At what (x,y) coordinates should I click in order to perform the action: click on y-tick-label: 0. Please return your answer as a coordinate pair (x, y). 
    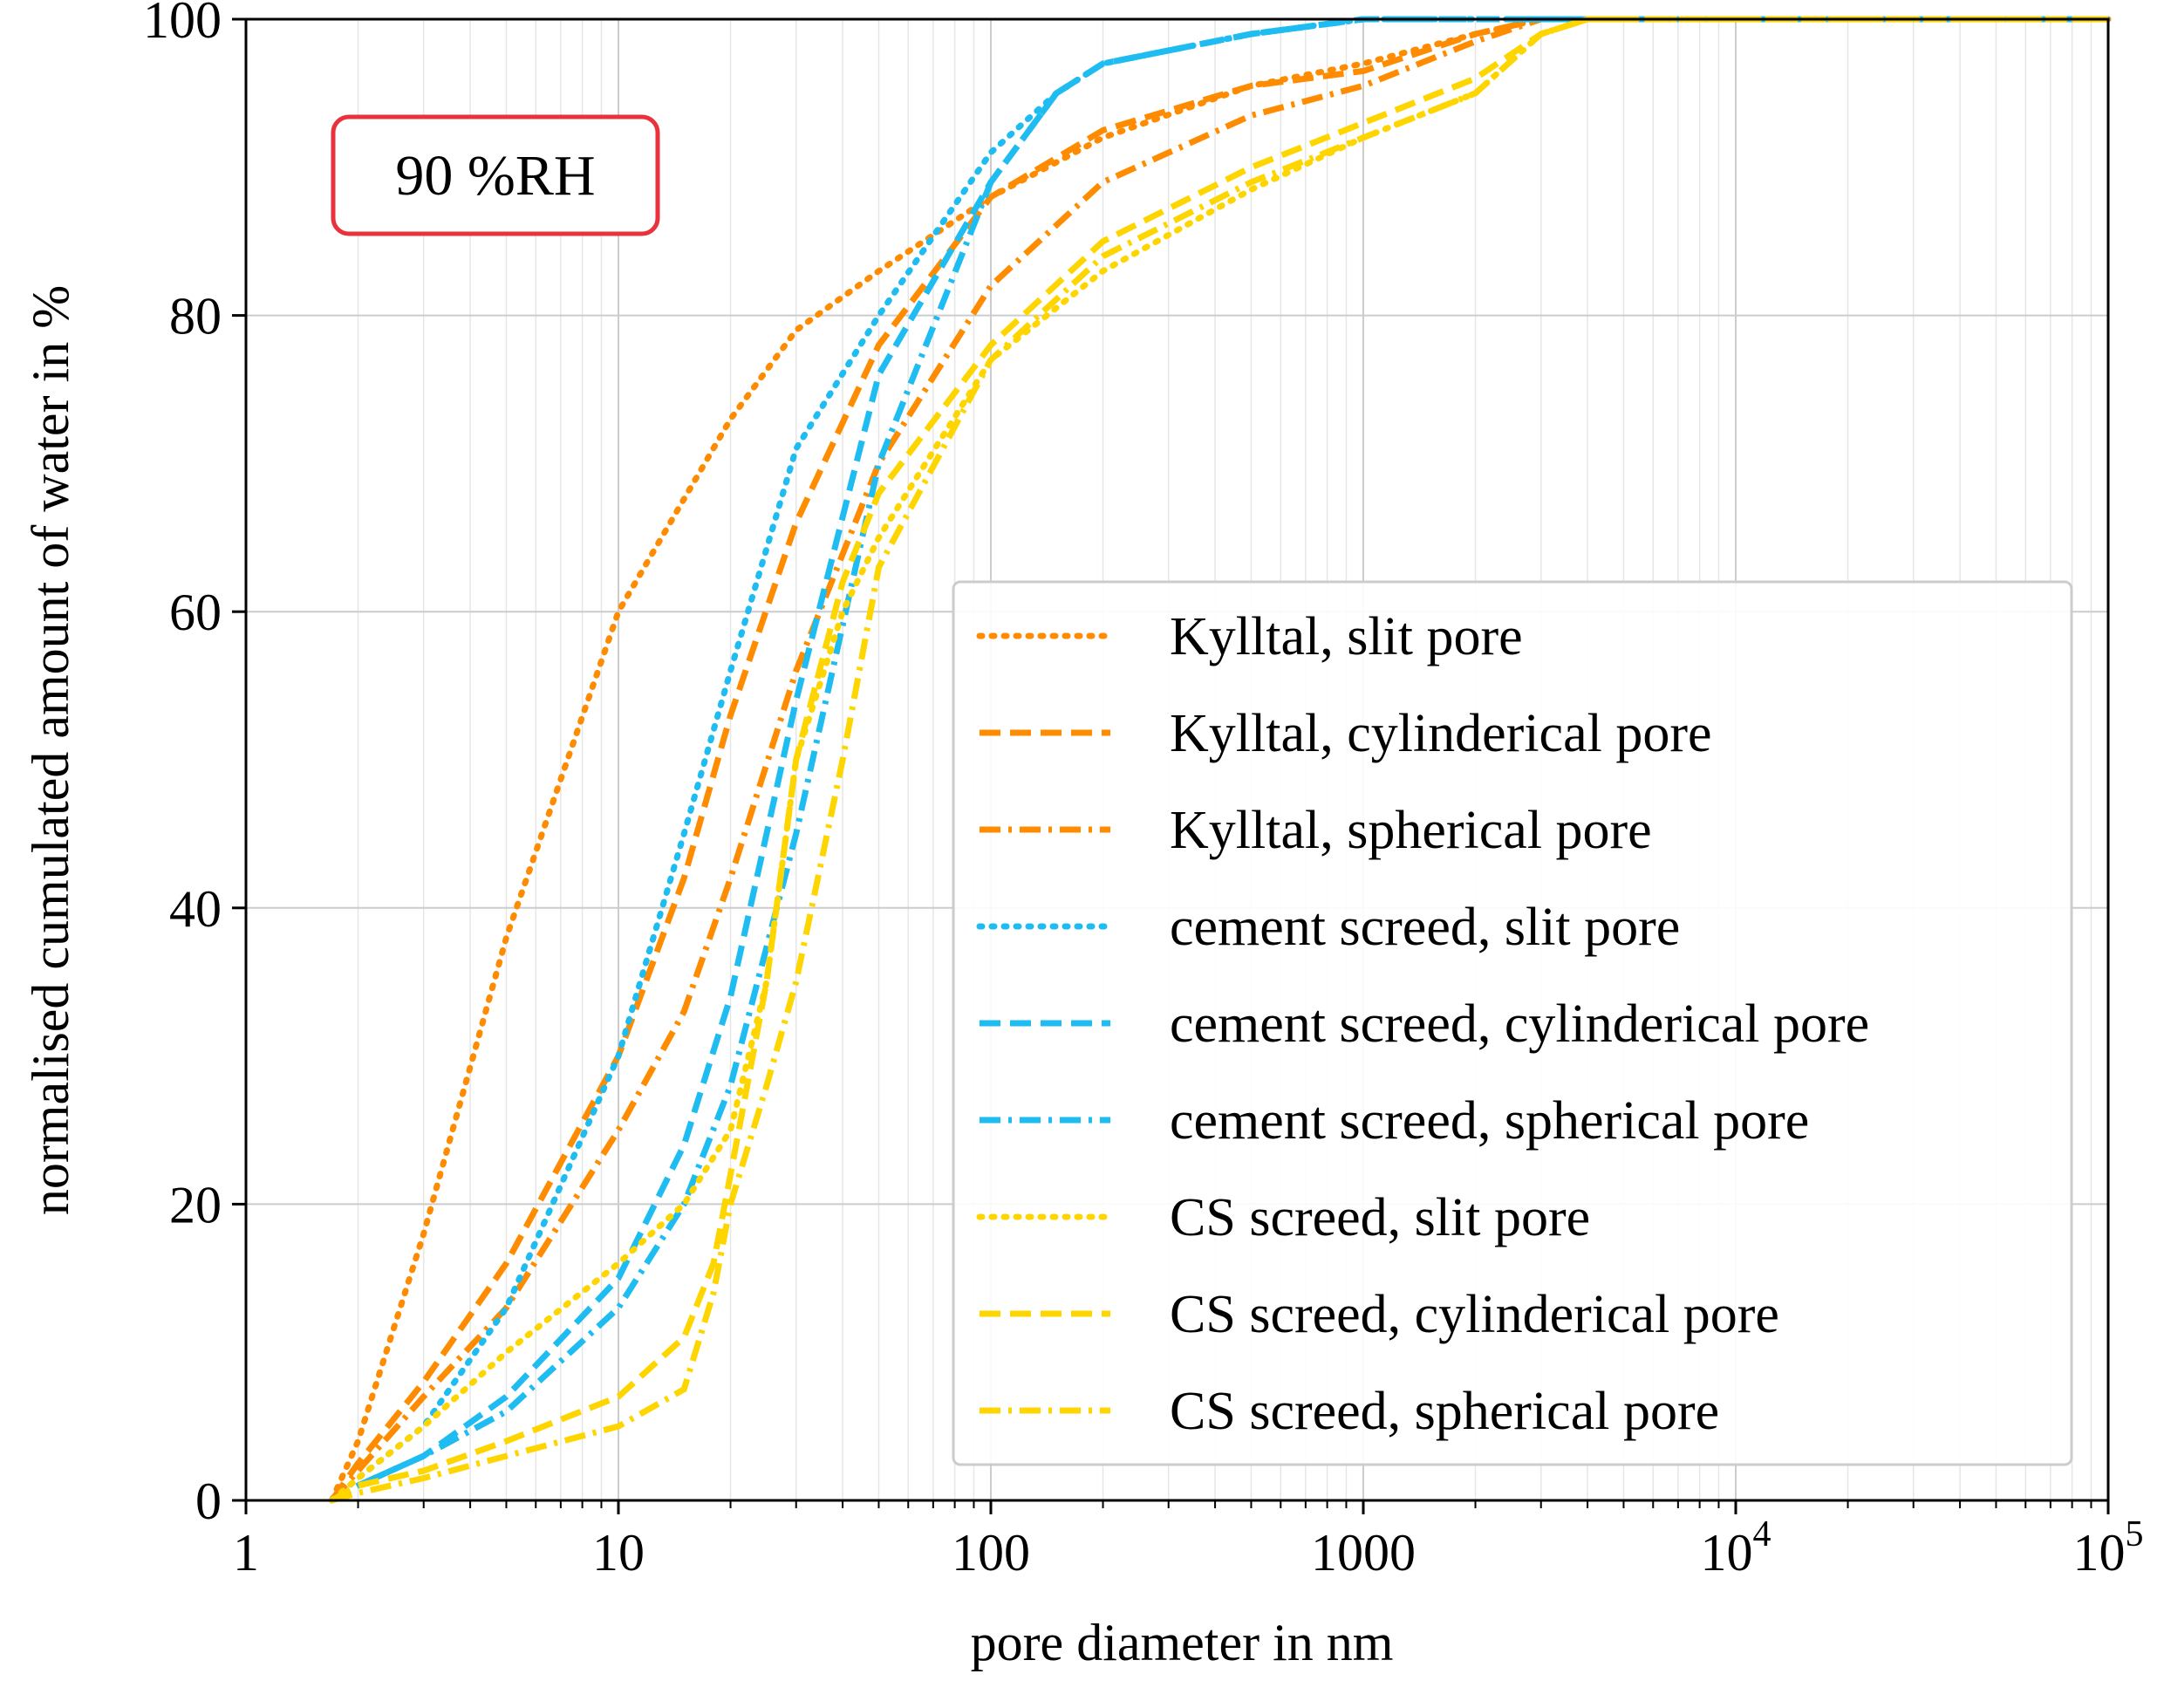
    Looking at the image, I should click on (208, 1501).